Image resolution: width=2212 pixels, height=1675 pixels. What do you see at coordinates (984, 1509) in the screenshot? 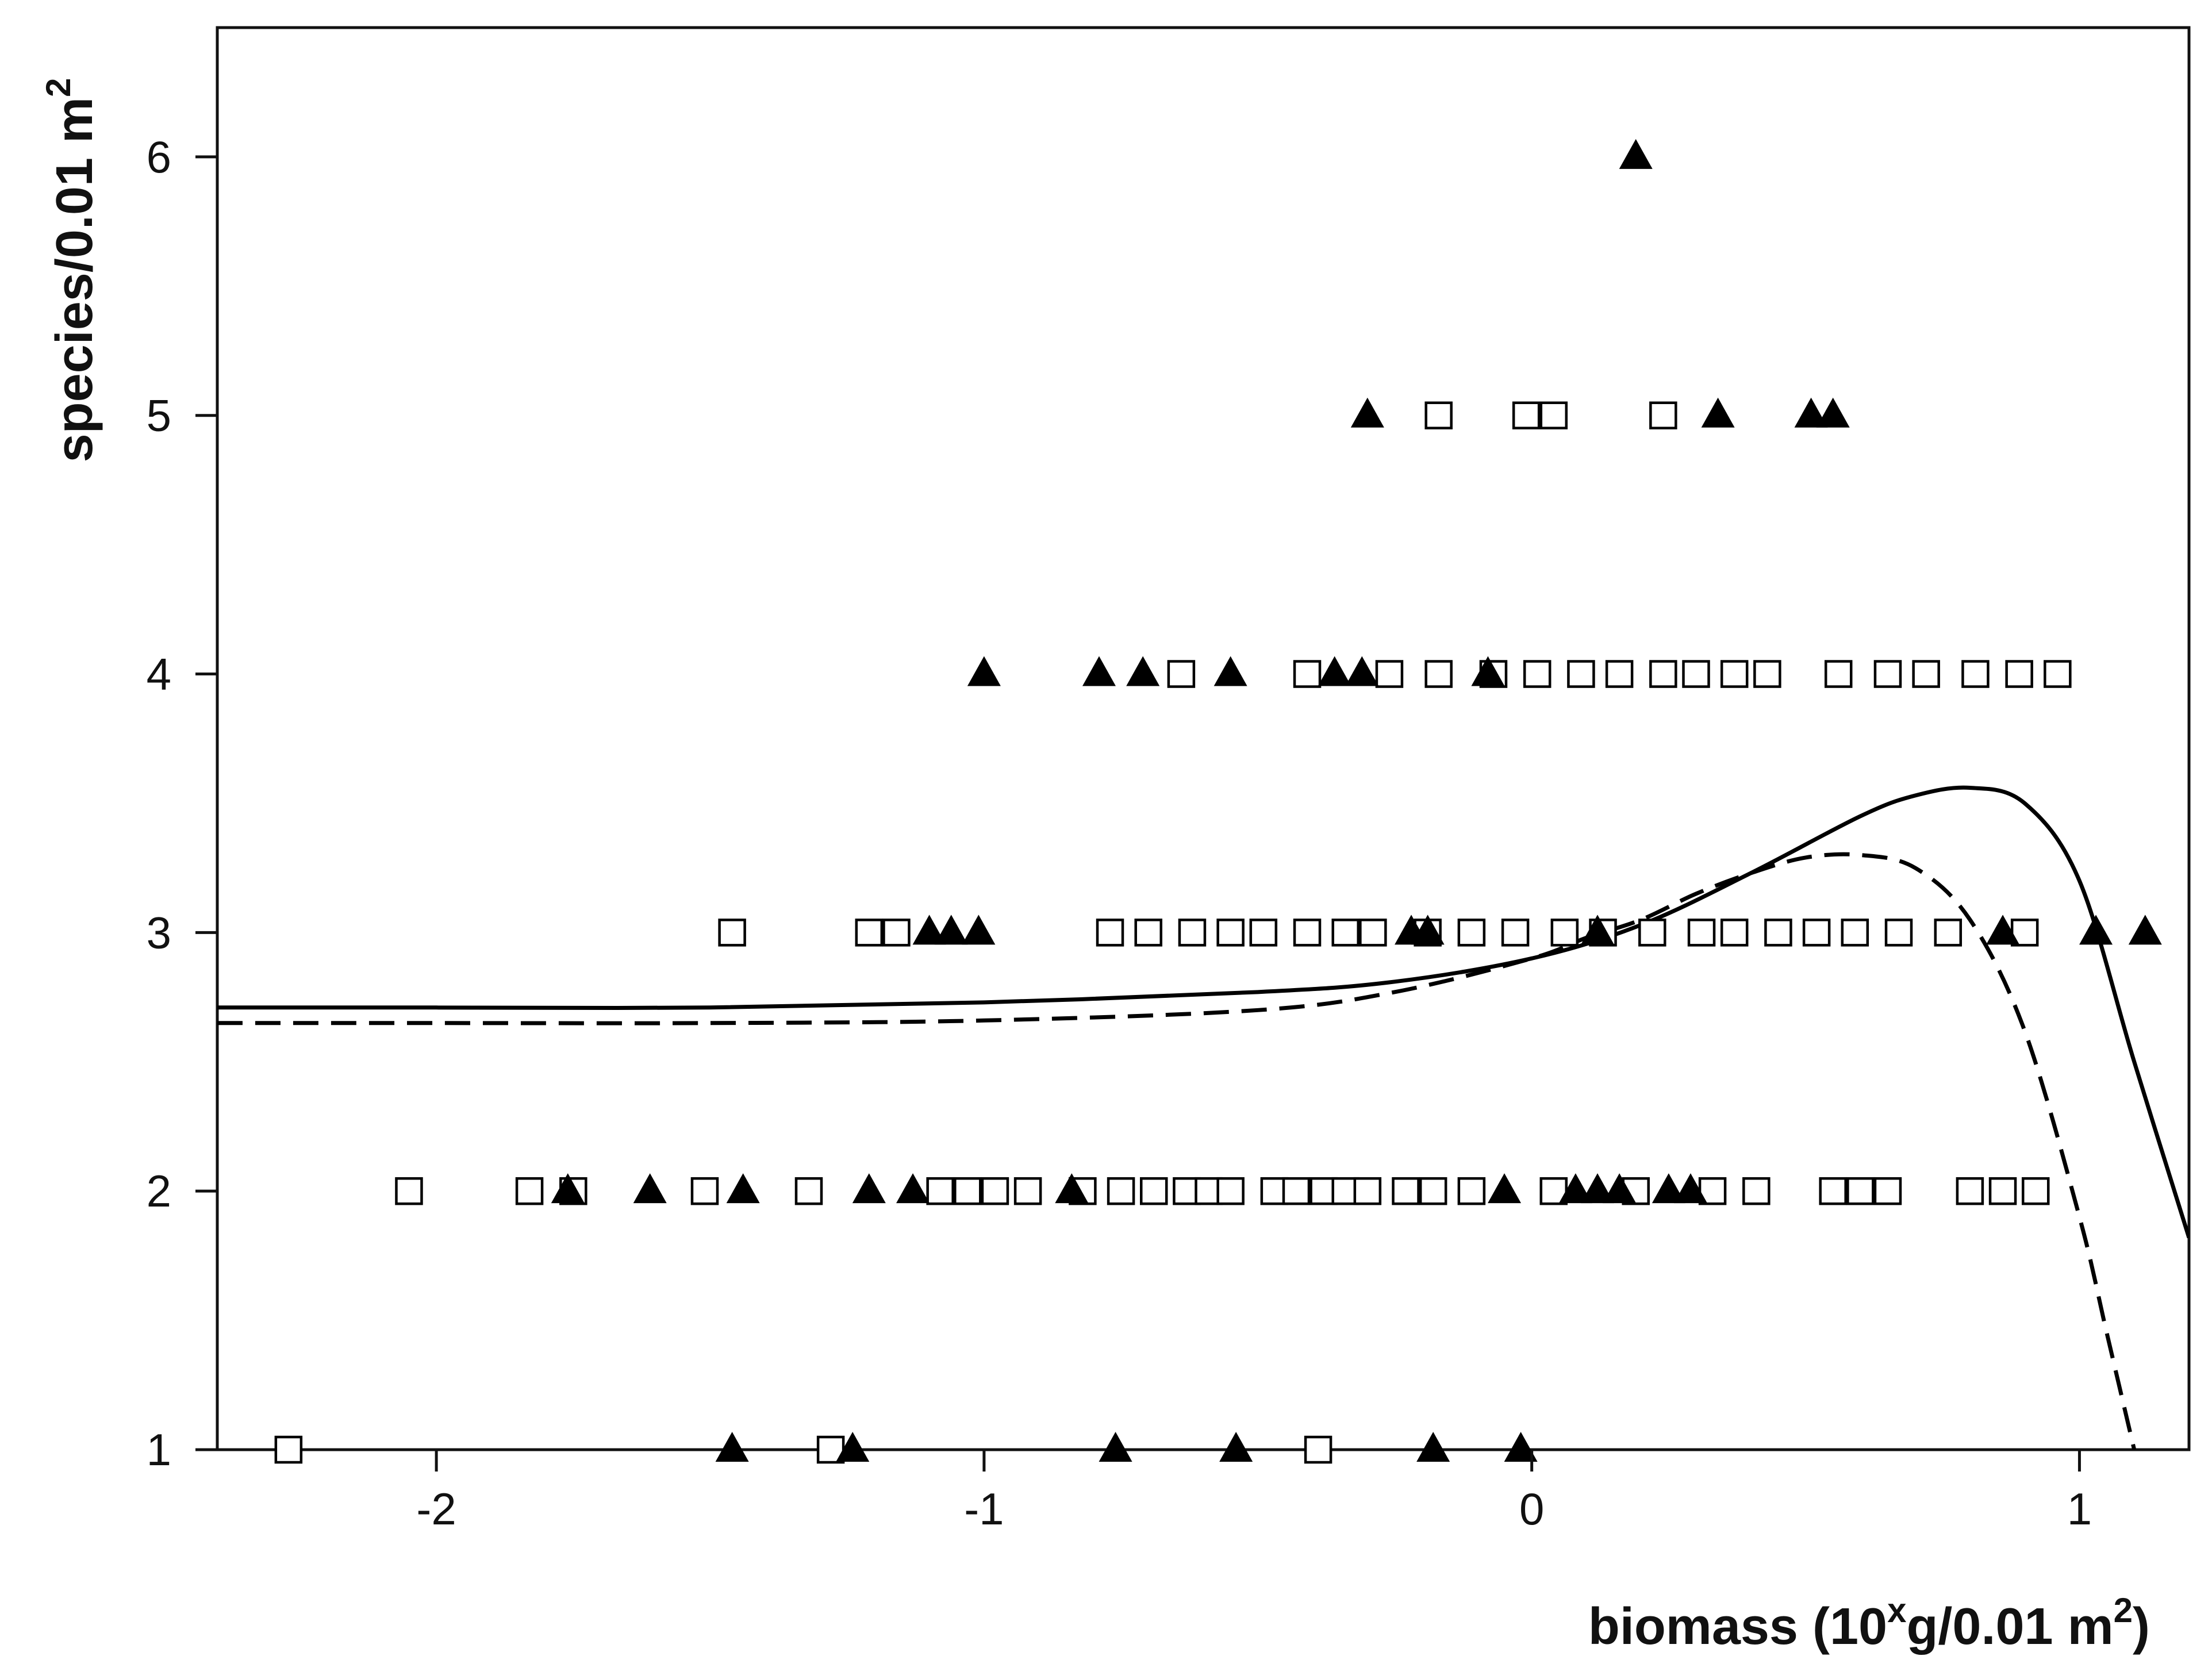
I see `x-tick-label: -1` at bounding box center [984, 1509].